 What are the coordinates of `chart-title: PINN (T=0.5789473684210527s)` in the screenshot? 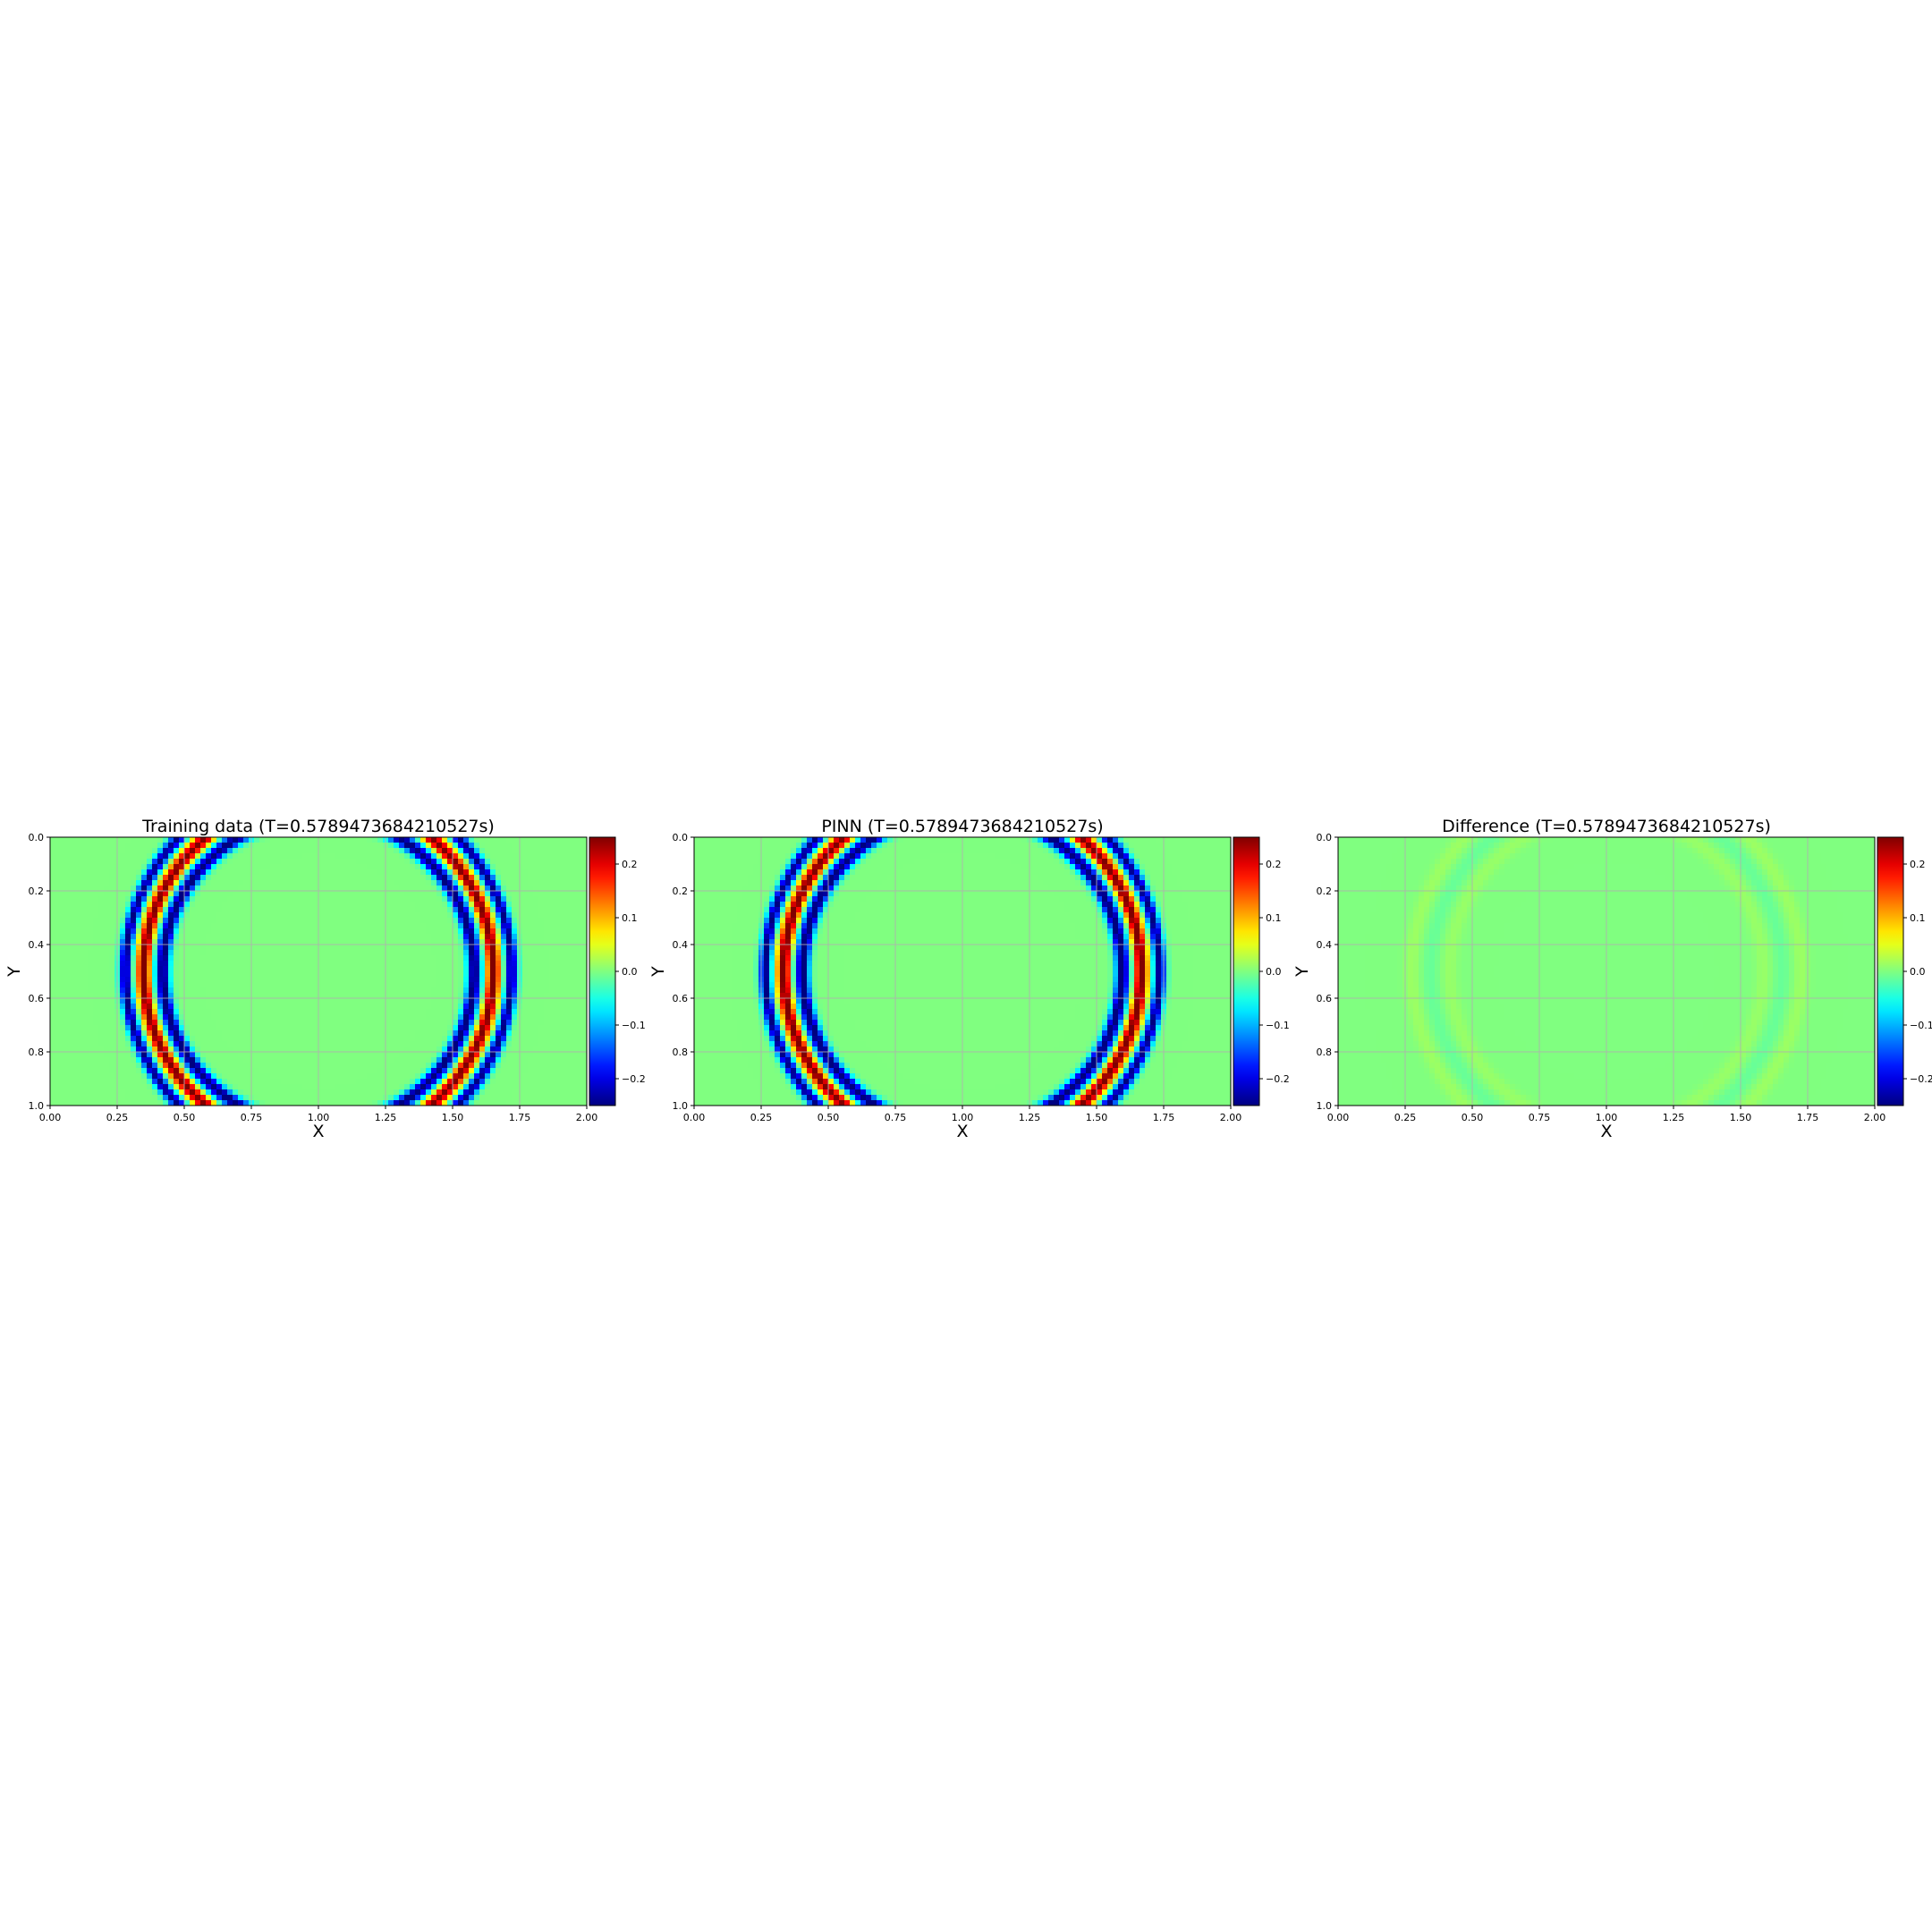 It's located at (962, 826).